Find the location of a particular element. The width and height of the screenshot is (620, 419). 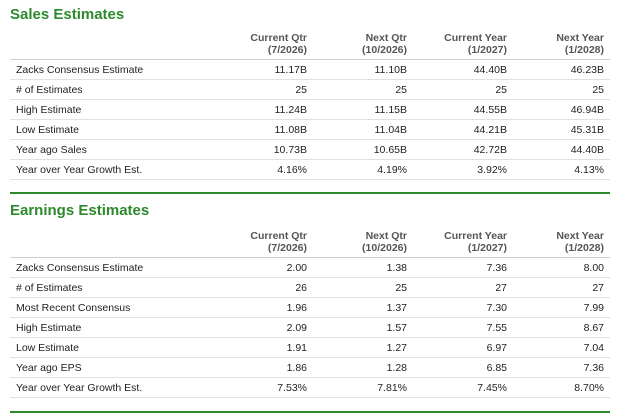

row-label: Year ago EPS is located at coordinates (102, 367).